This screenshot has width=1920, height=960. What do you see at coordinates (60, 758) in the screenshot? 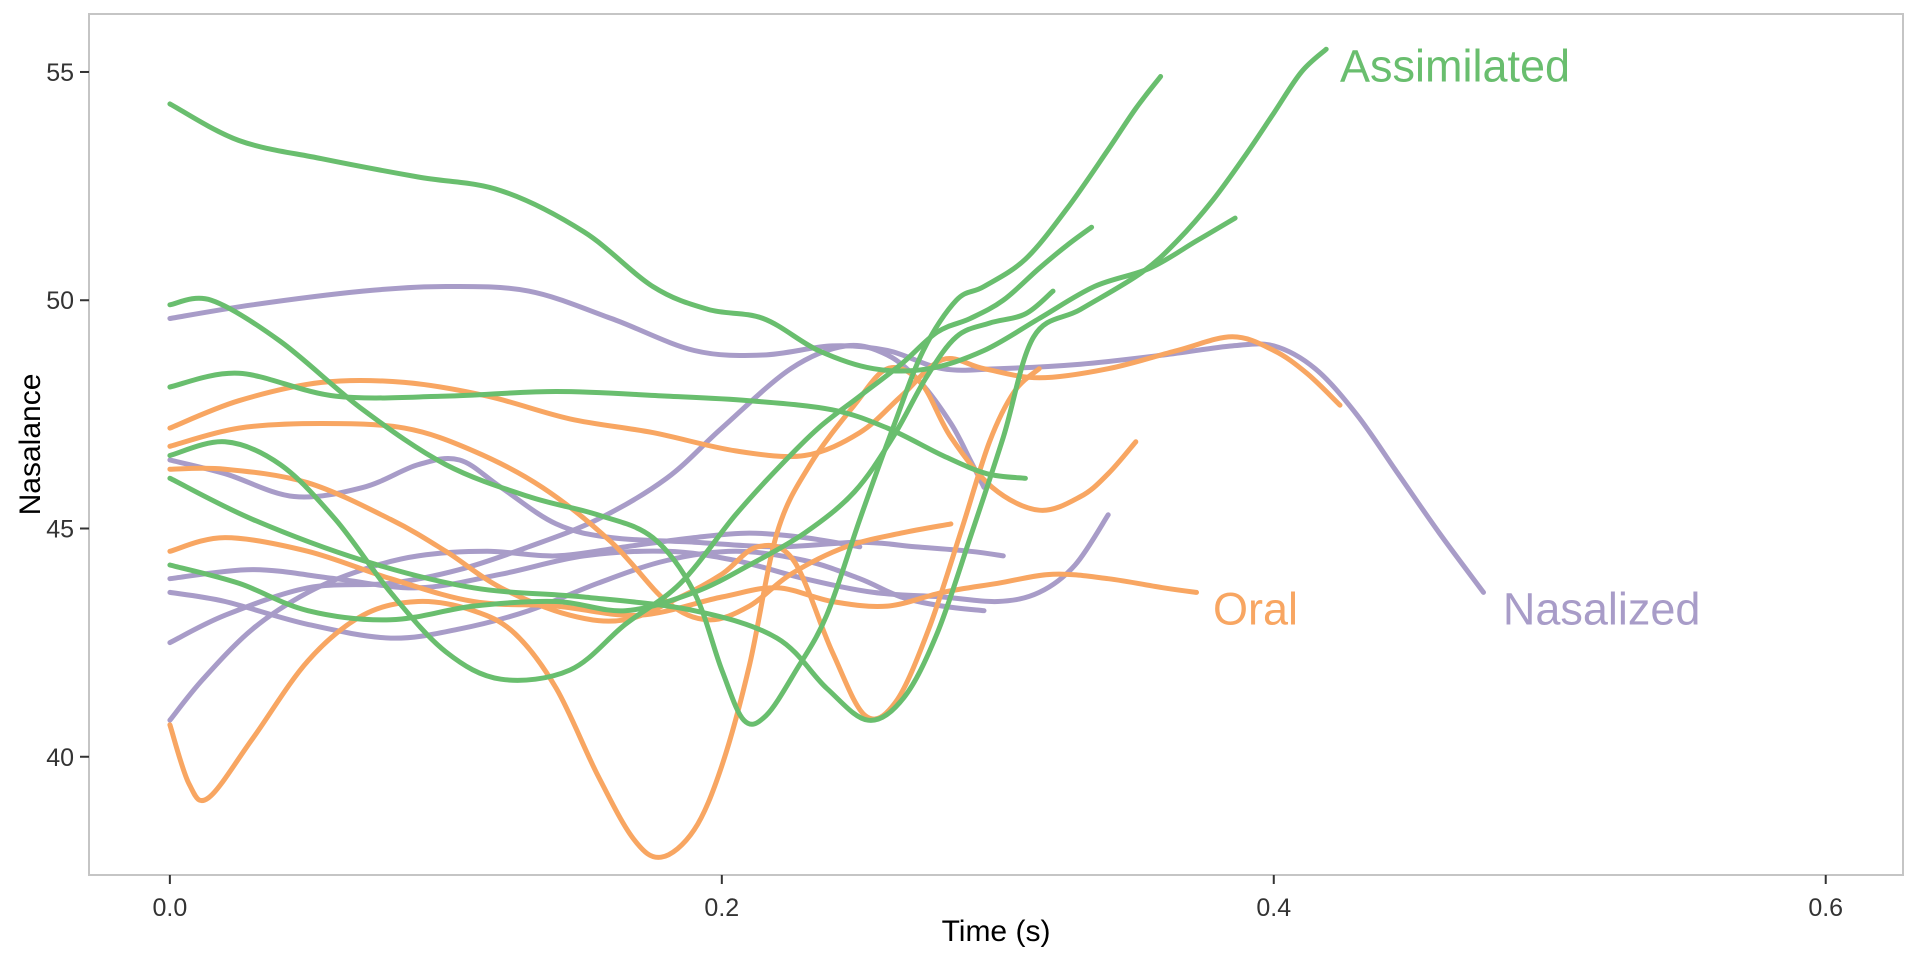
I see `y-axis-tick-label: 40` at bounding box center [60, 758].